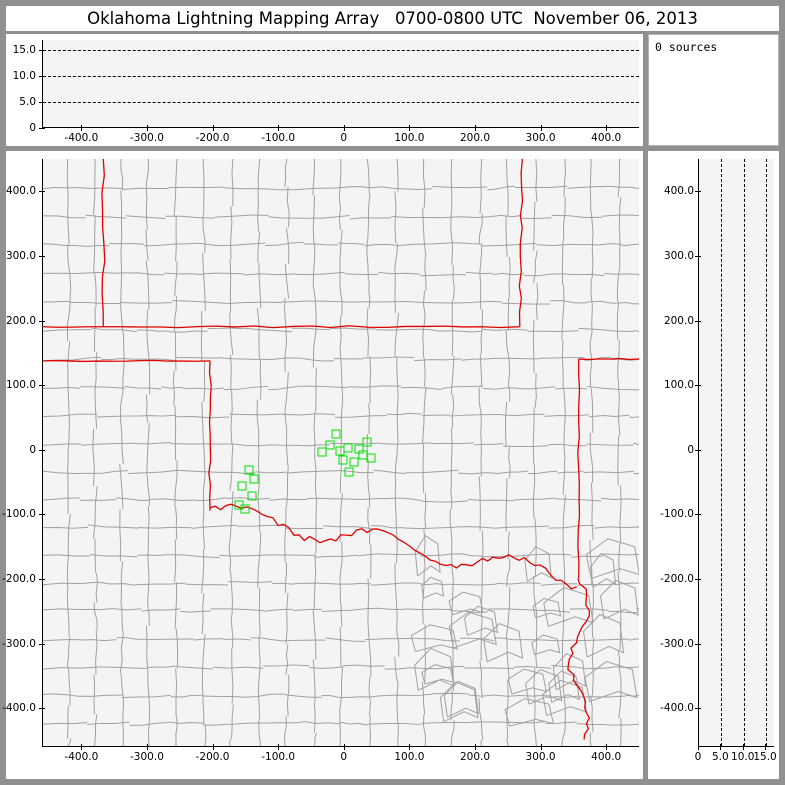 Image resolution: width=785 pixels, height=785 pixels. What do you see at coordinates (340, 84) in the screenshot?
I see `time-height-plot-area` at bounding box center [340, 84].